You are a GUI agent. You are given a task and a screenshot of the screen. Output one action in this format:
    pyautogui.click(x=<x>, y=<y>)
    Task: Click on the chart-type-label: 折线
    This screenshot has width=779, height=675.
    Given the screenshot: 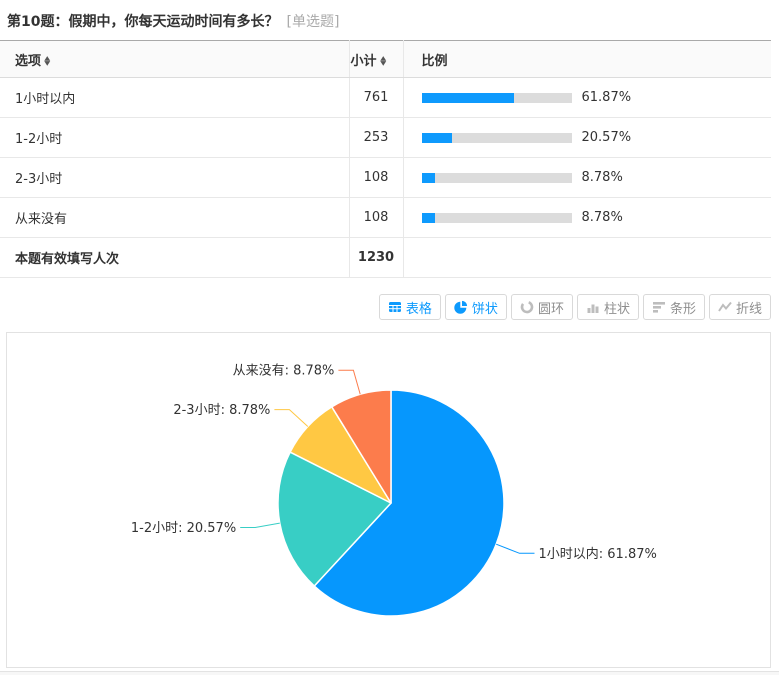 What is the action you would take?
    pyautogui.click(x=748, y=309)
    